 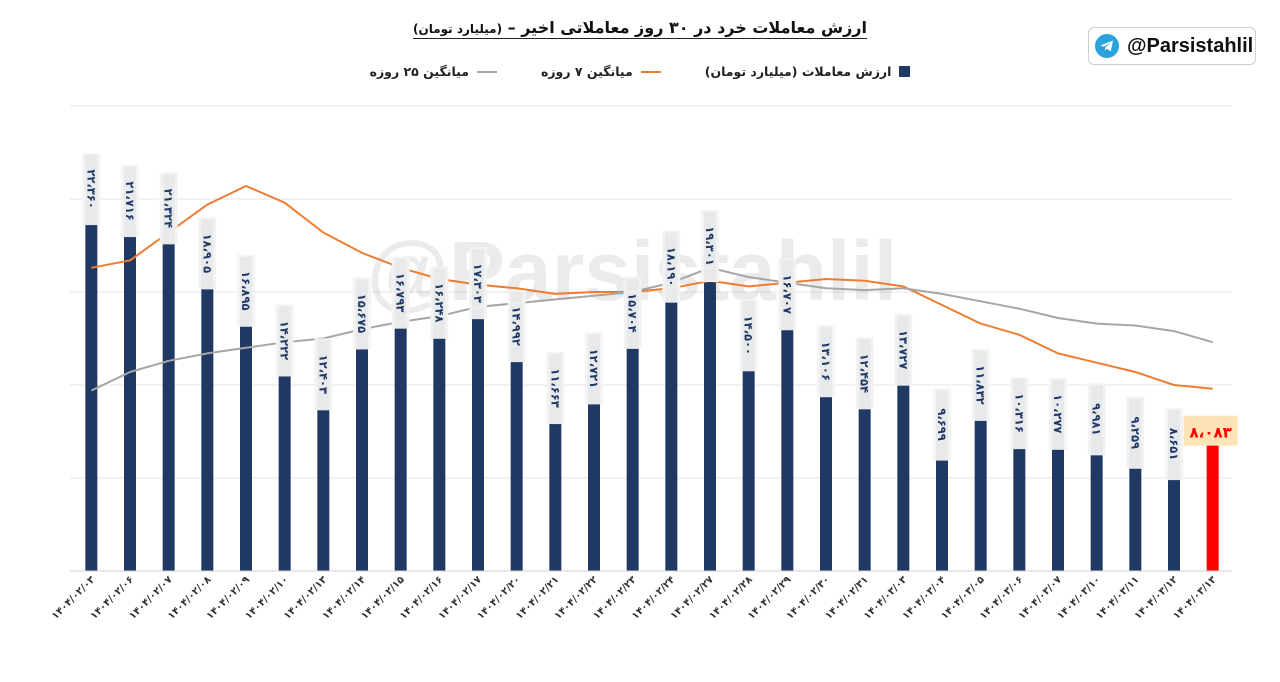 I want to click on value-label-text: ۱۰،۳۱۶, so click(x=1019, y=412).